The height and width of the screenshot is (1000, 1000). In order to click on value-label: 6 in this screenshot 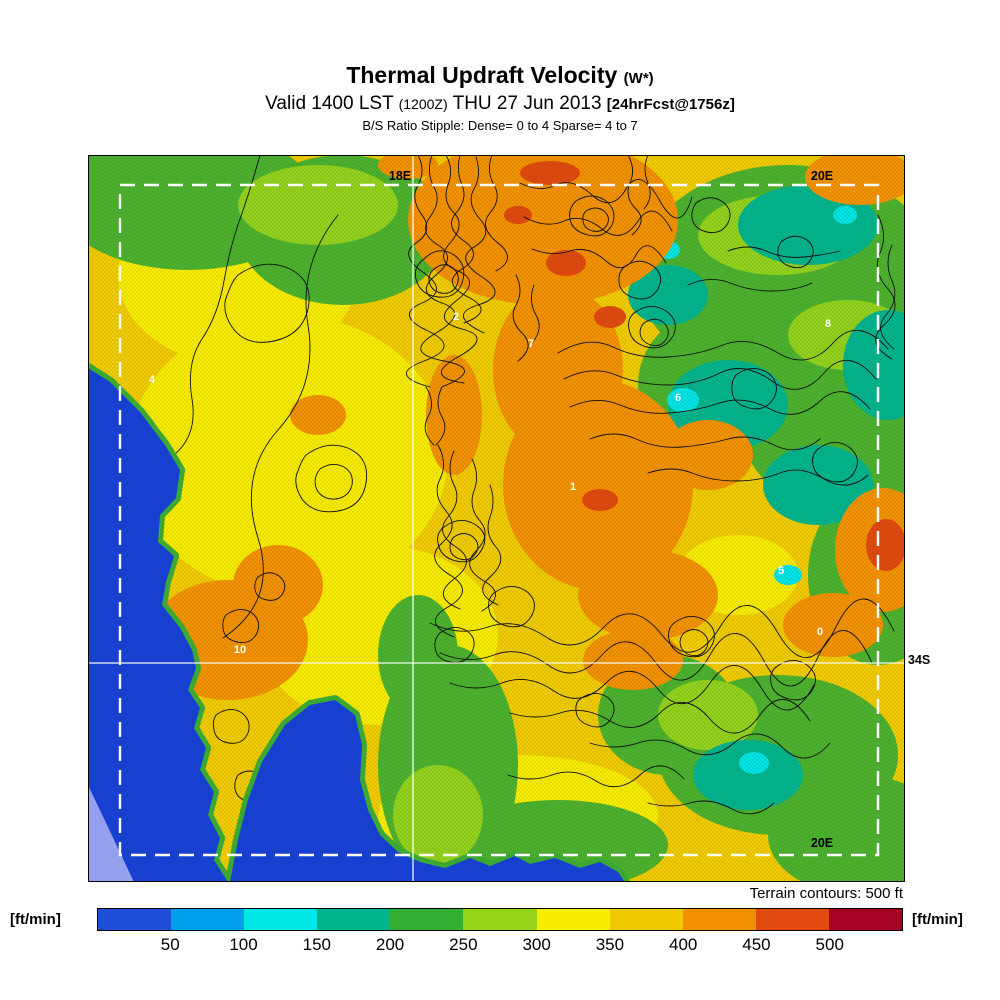, I will do `click(678, 398)`.